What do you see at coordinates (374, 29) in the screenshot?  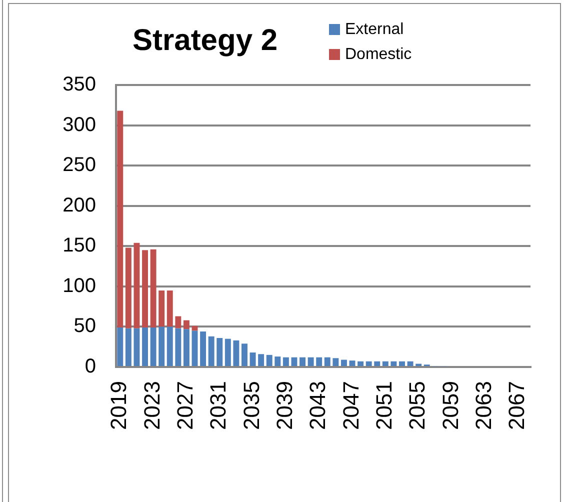 I see `legend-label: External` at bounding box center [374, 29].